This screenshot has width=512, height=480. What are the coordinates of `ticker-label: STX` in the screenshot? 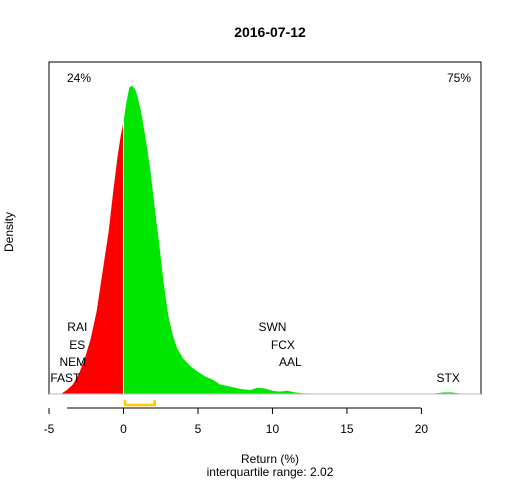 It's located at (448, 378).